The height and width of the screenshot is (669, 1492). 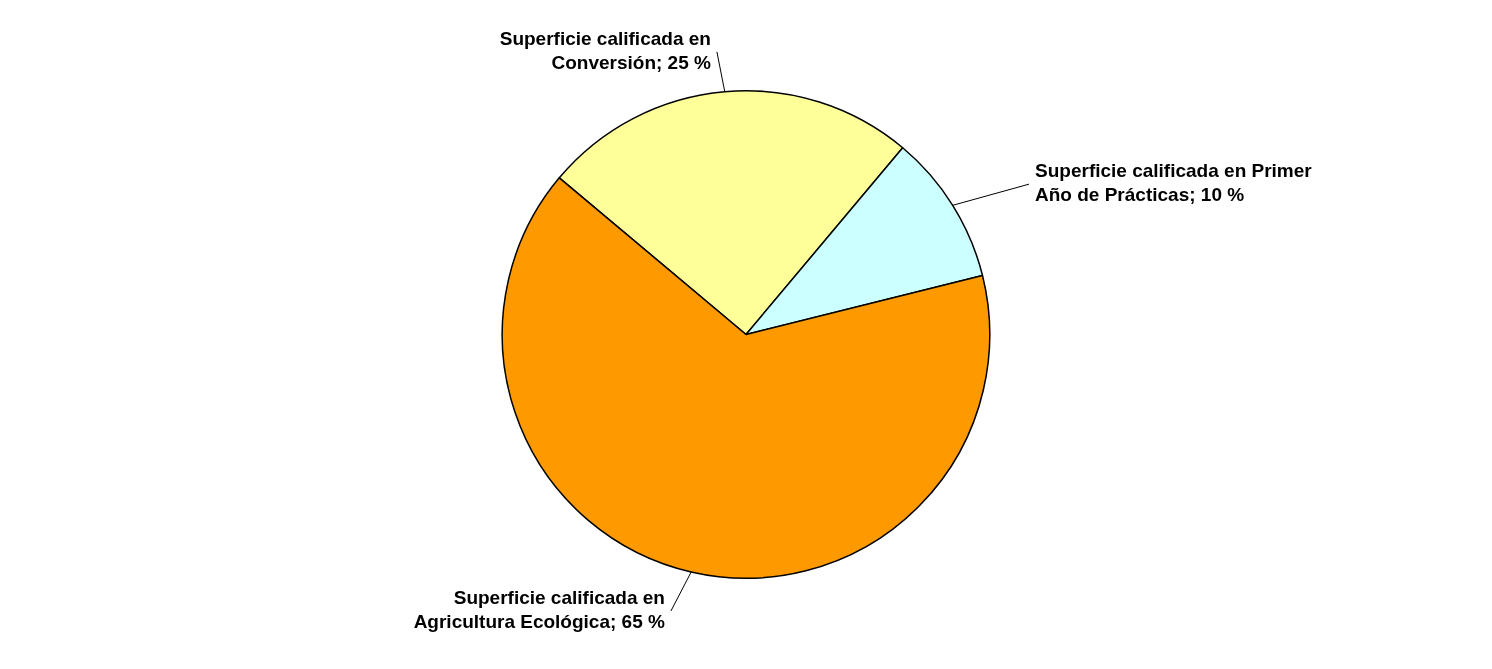 What do you see at coordinates (1174, 183) in the screenshot?
I see `slice-label: Superficie calificada en Primer Año de Prácticas; 10 %` at bounding box center [1174, 183].